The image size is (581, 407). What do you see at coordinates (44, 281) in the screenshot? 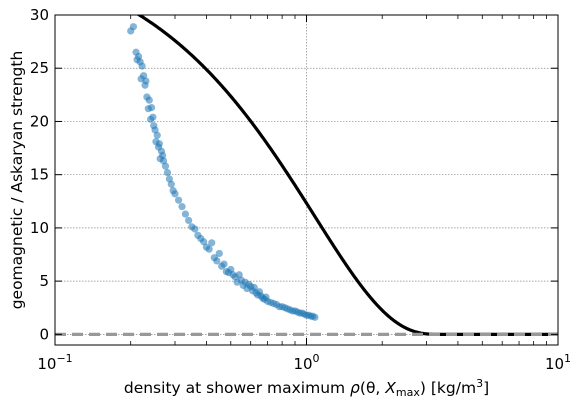
I see `y-tick-label: 5` at bounding box center [44, 281].